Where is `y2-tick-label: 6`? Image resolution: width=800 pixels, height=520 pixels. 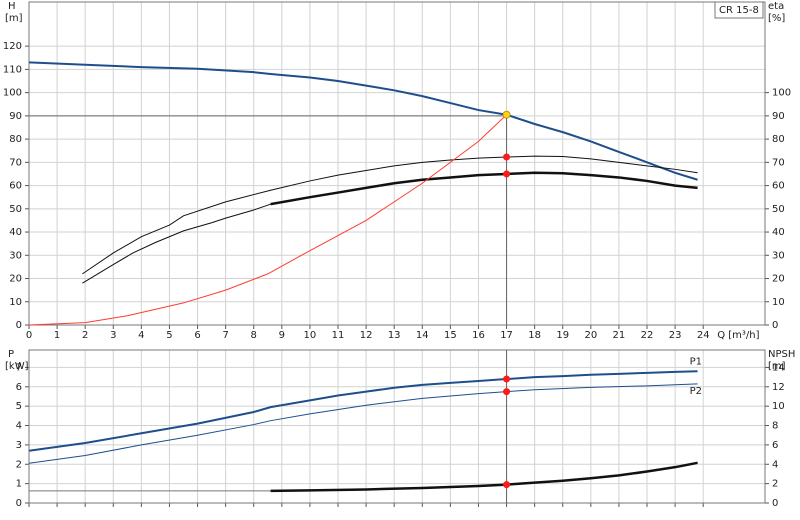 y2-tick-label: 6 is located at coordinates (775, 445).